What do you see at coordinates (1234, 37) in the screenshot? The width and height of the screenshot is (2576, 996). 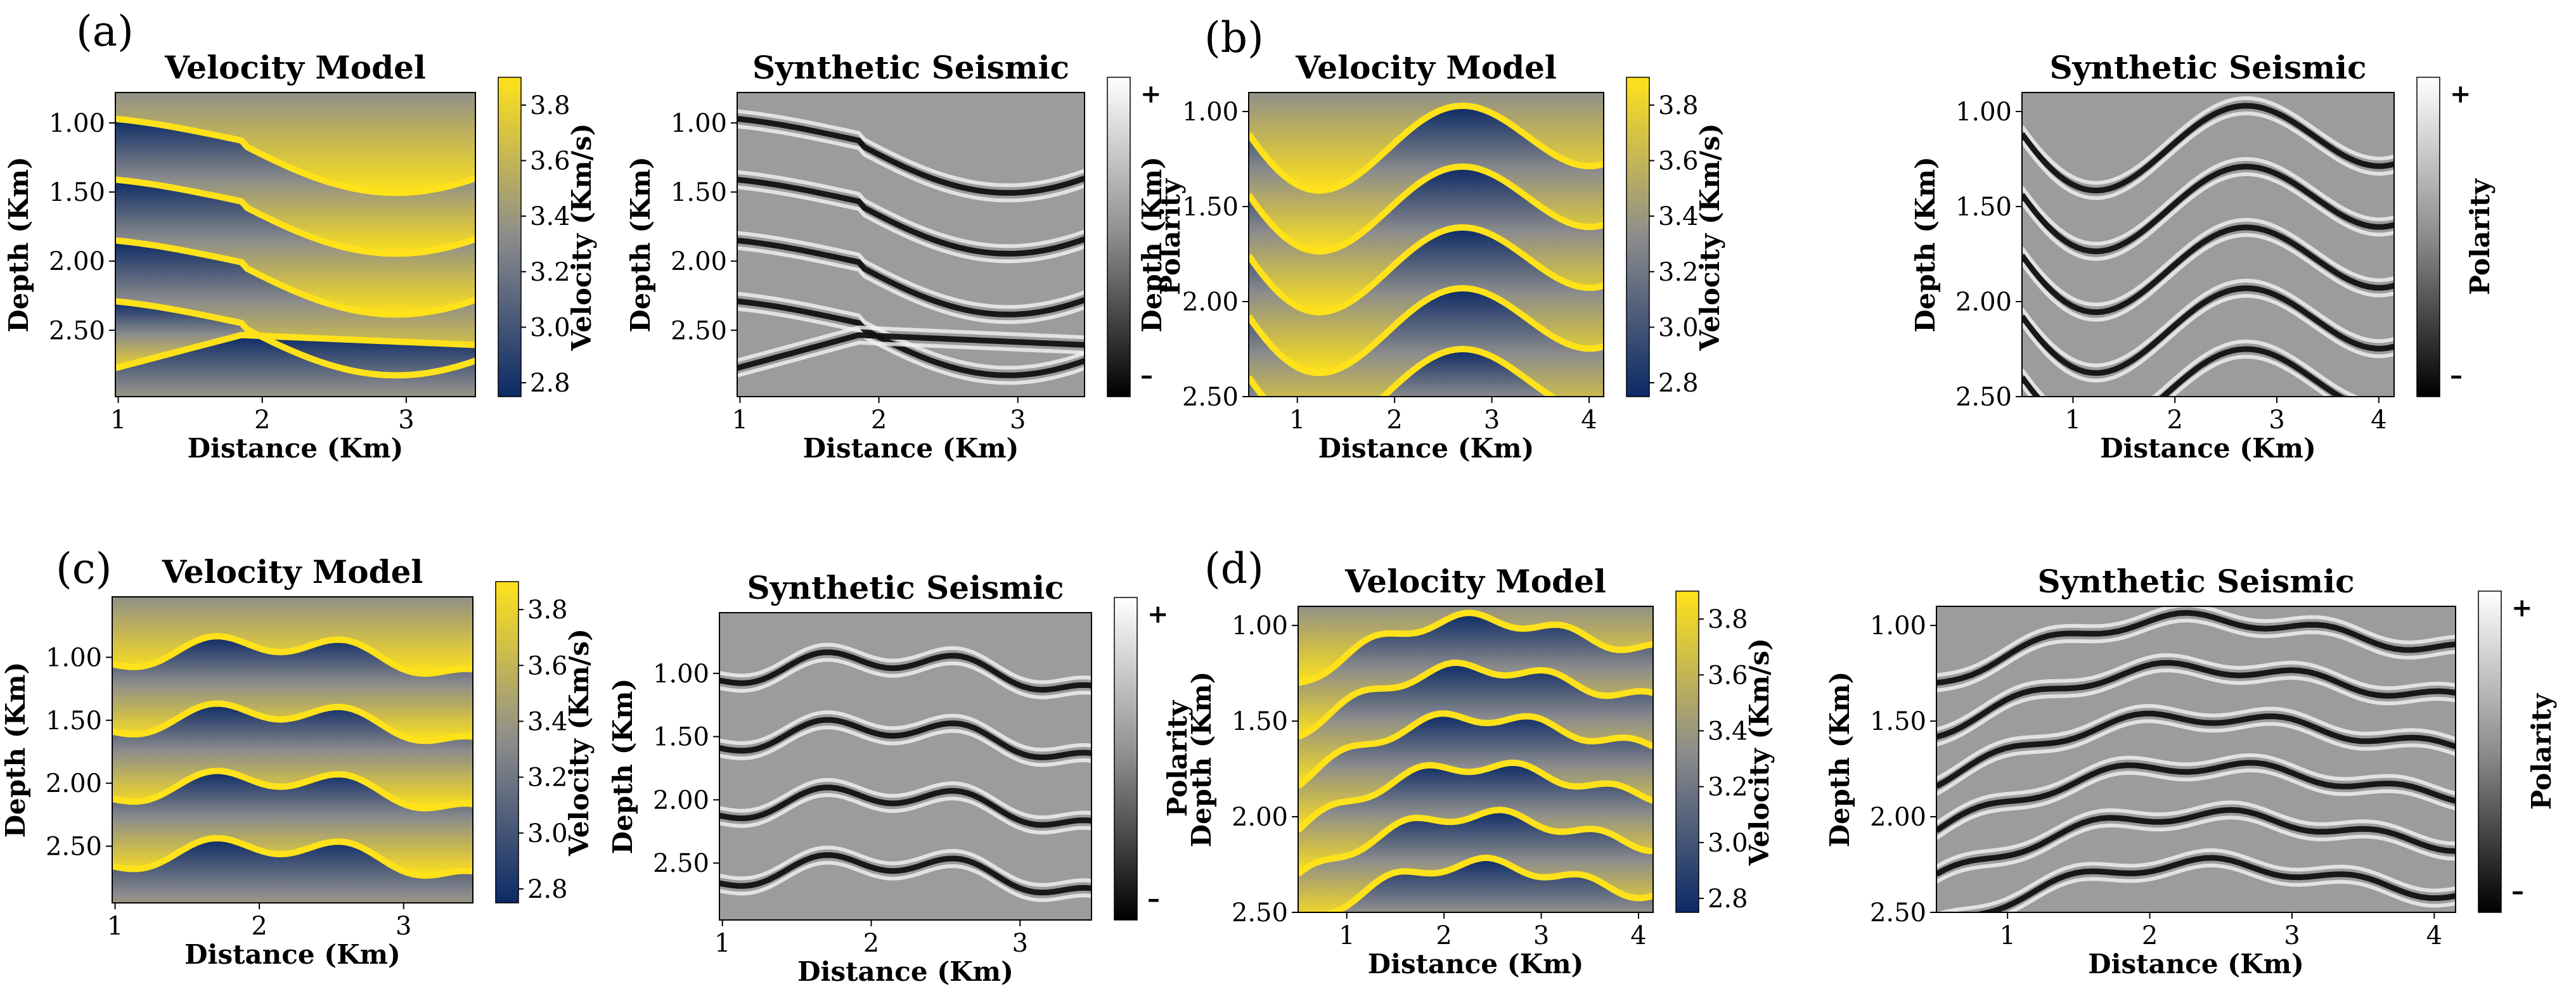 I see `panel-label: (b)` at bounding box center [1234, 37].